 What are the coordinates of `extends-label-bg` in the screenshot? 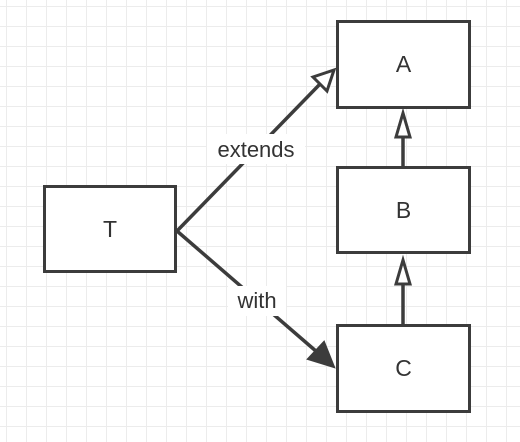 It's located at (256, 149).